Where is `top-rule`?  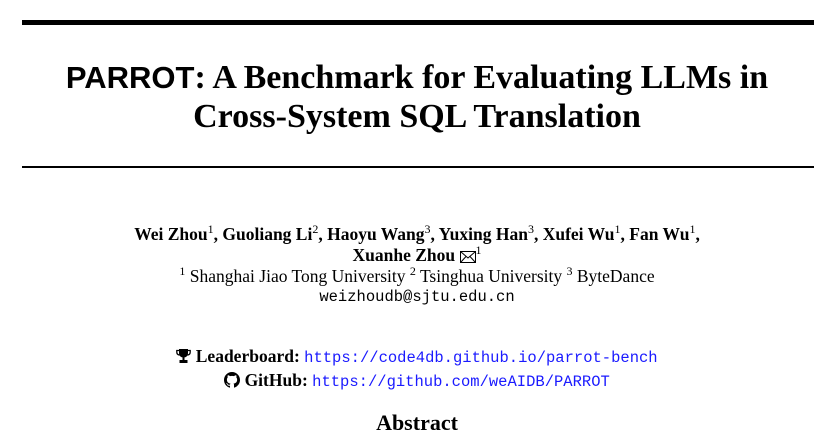
top-rule is located at coordinates (418, 22).